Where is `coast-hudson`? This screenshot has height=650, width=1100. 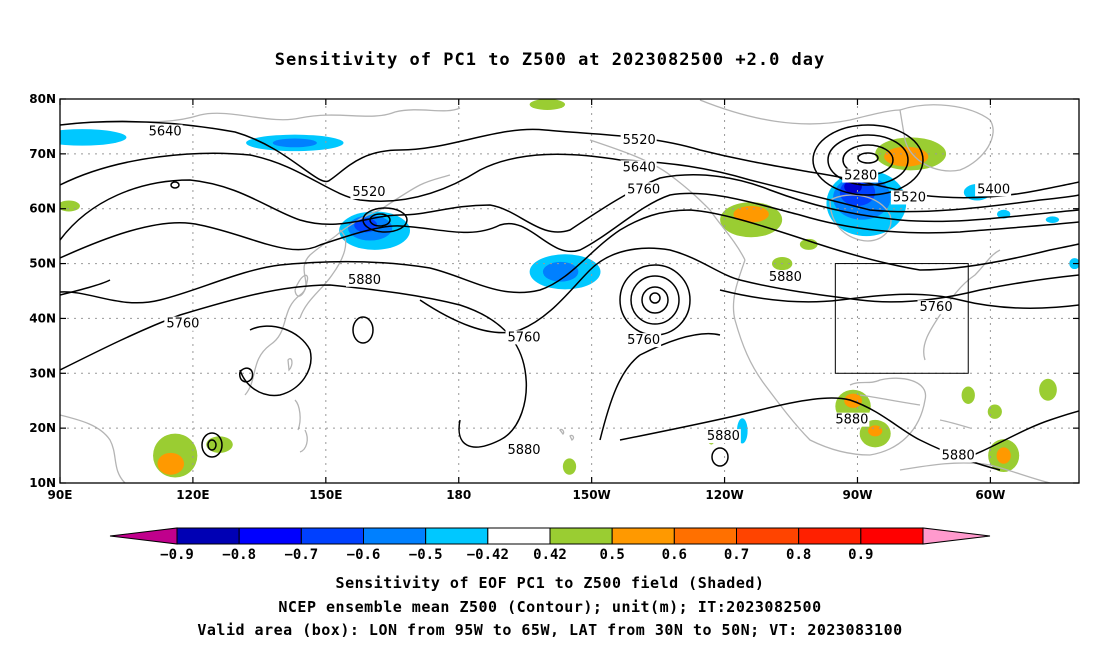 coast-hudson is located at coordinates (860, 218).